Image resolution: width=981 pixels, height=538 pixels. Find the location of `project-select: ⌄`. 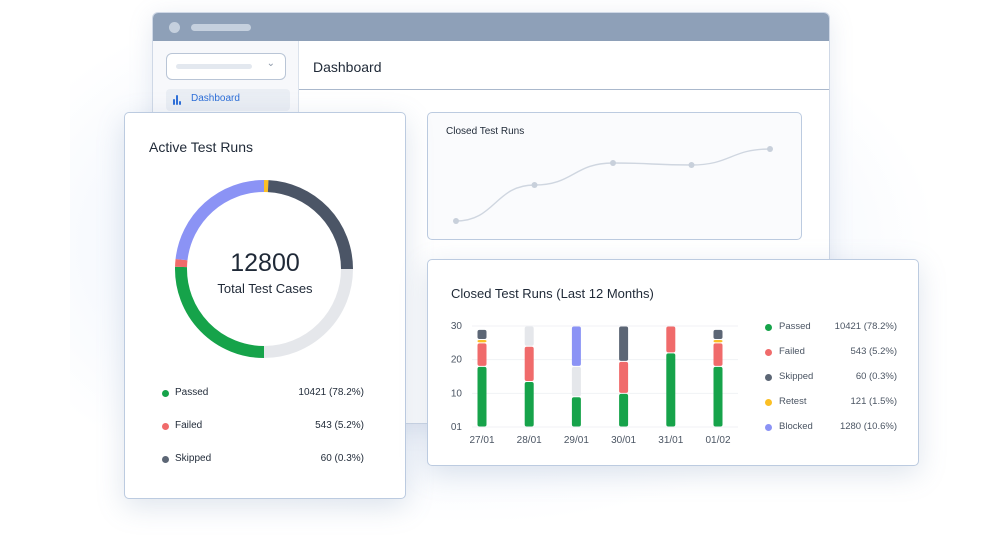

project-select: ⌄ is located at coordinates (226, 66).